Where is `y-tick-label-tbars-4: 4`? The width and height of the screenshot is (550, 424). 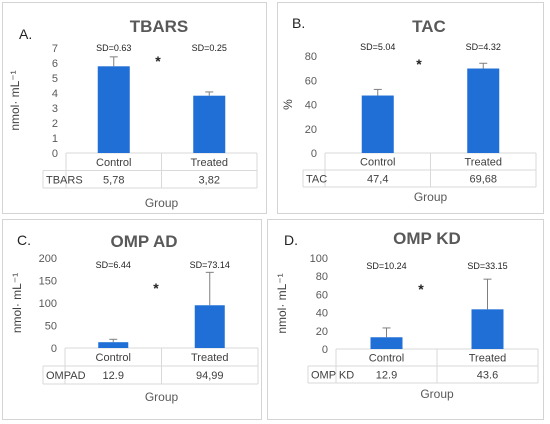
y-tick-label-tbars-4: 4 is located at coordinates (55, 94).